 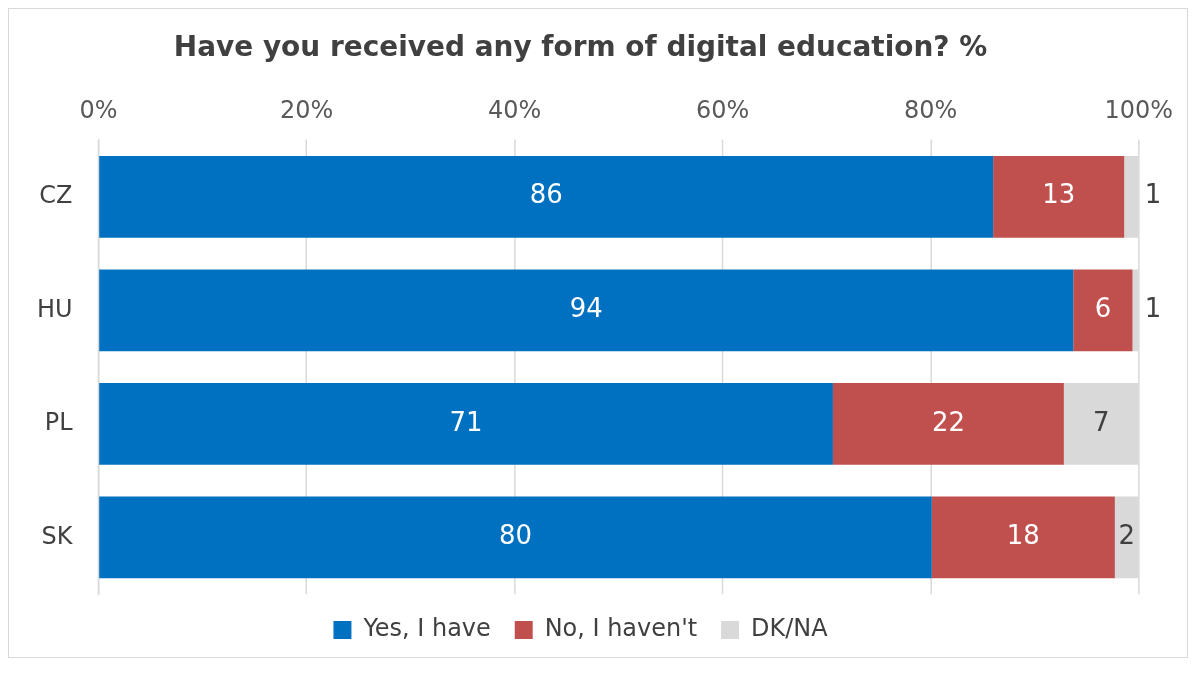 I want to click on x-tick-label: 0%, so click(x=98, y=109).